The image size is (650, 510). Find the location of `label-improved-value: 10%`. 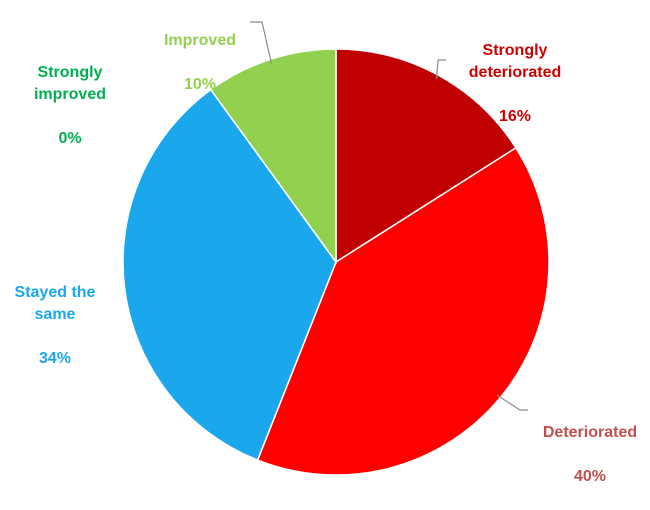

label-improved-value: 10% is located at coordinates (200, 84).